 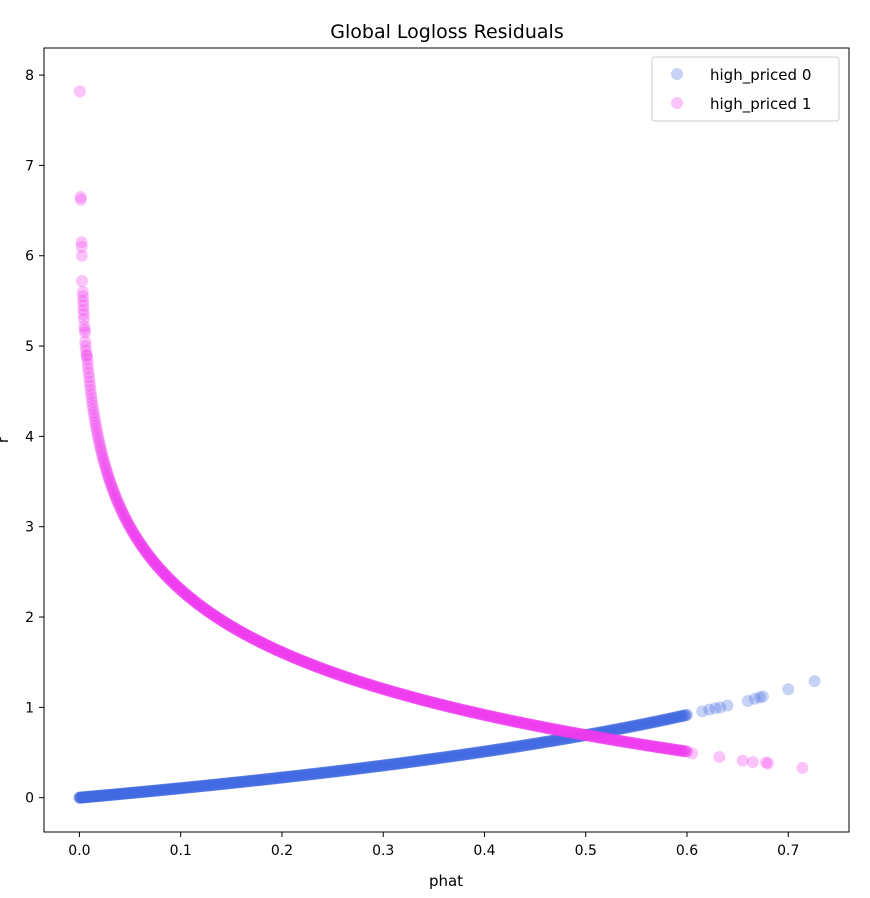 I want to click on legend-label-high-priced-1: high_priced 1, so click(x=760, y=104).